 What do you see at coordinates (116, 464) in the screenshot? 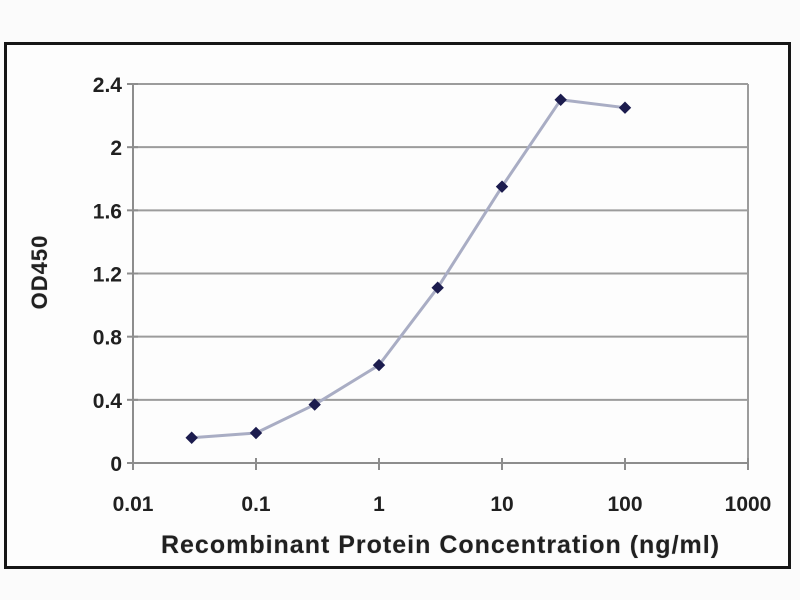
I see `y-tick-label: 0` at bounding box center [116, 464].